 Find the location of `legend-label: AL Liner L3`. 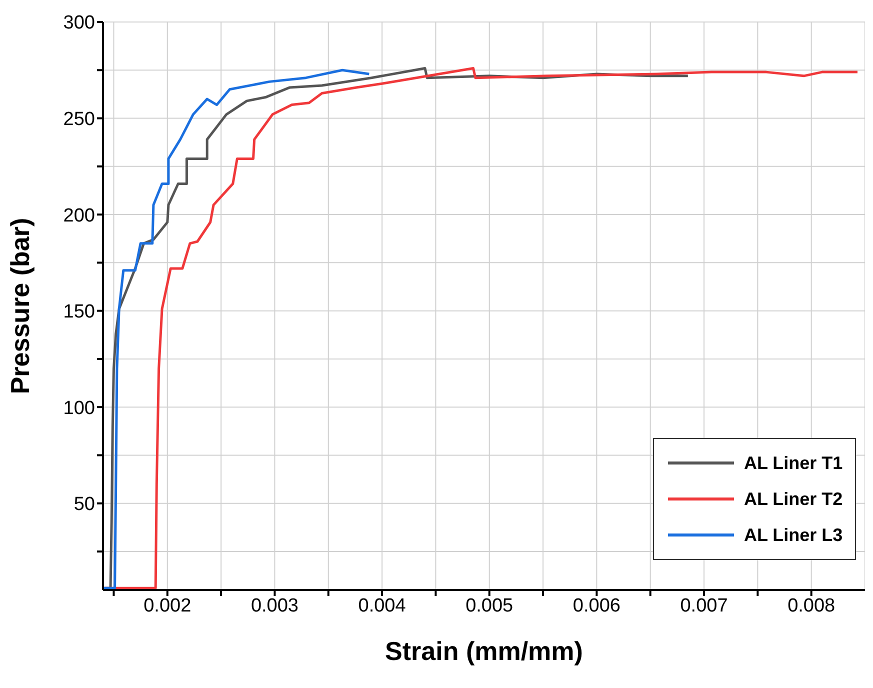

legend-label: AL Liner L3 is located at coordinates (793, 535).